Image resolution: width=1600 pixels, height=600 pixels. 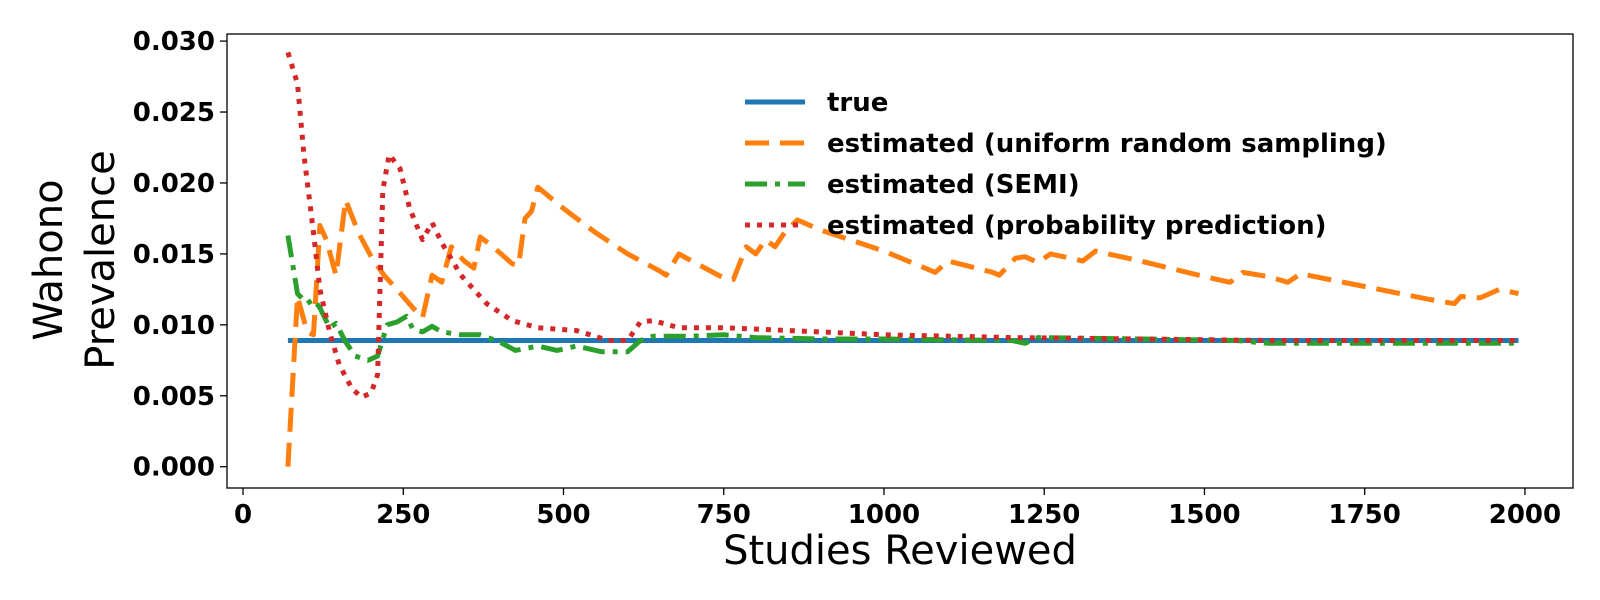 What do you see at coordinates (724, 515) in the screenshot?
I see `x-tick-label: 750` at bounding box center [724, 515].